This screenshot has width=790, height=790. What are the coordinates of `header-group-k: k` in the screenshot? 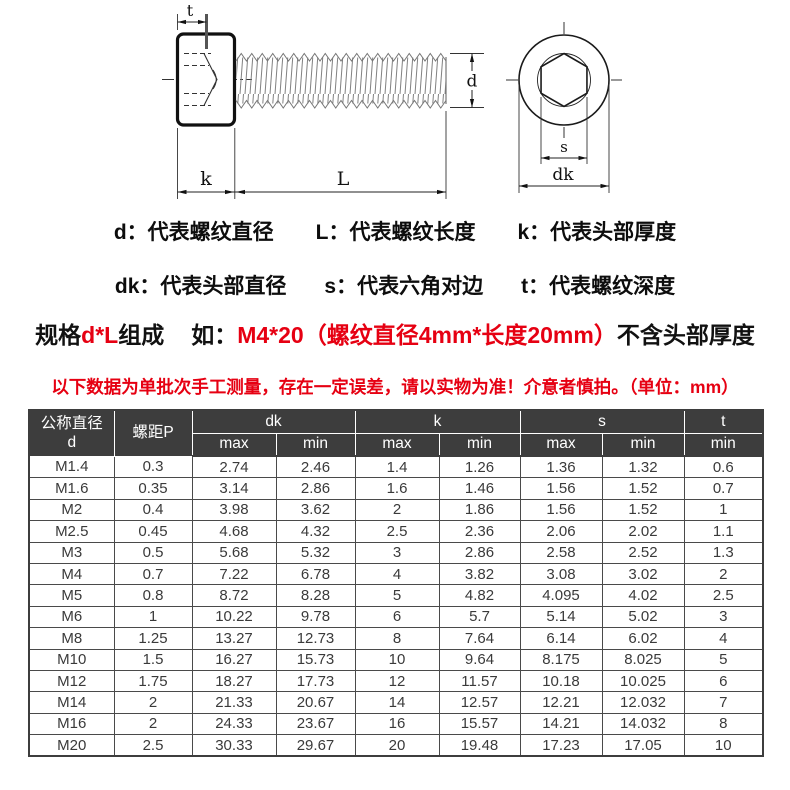 It's located at (437, 421).